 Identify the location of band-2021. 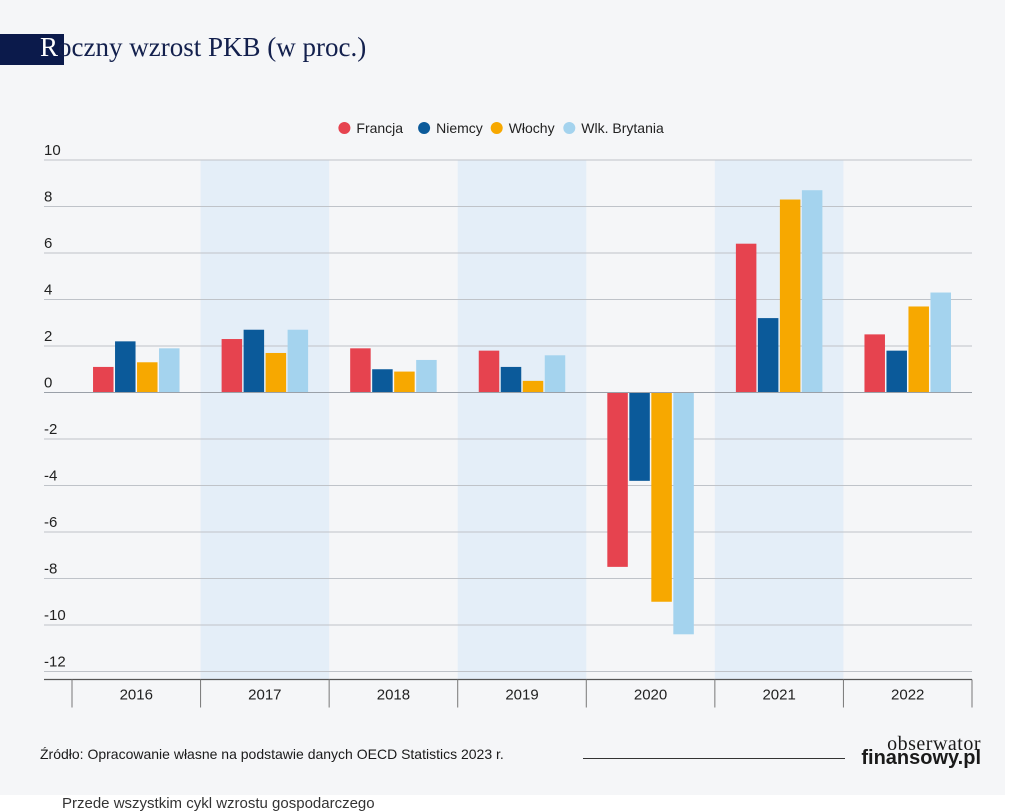
(779, 420).